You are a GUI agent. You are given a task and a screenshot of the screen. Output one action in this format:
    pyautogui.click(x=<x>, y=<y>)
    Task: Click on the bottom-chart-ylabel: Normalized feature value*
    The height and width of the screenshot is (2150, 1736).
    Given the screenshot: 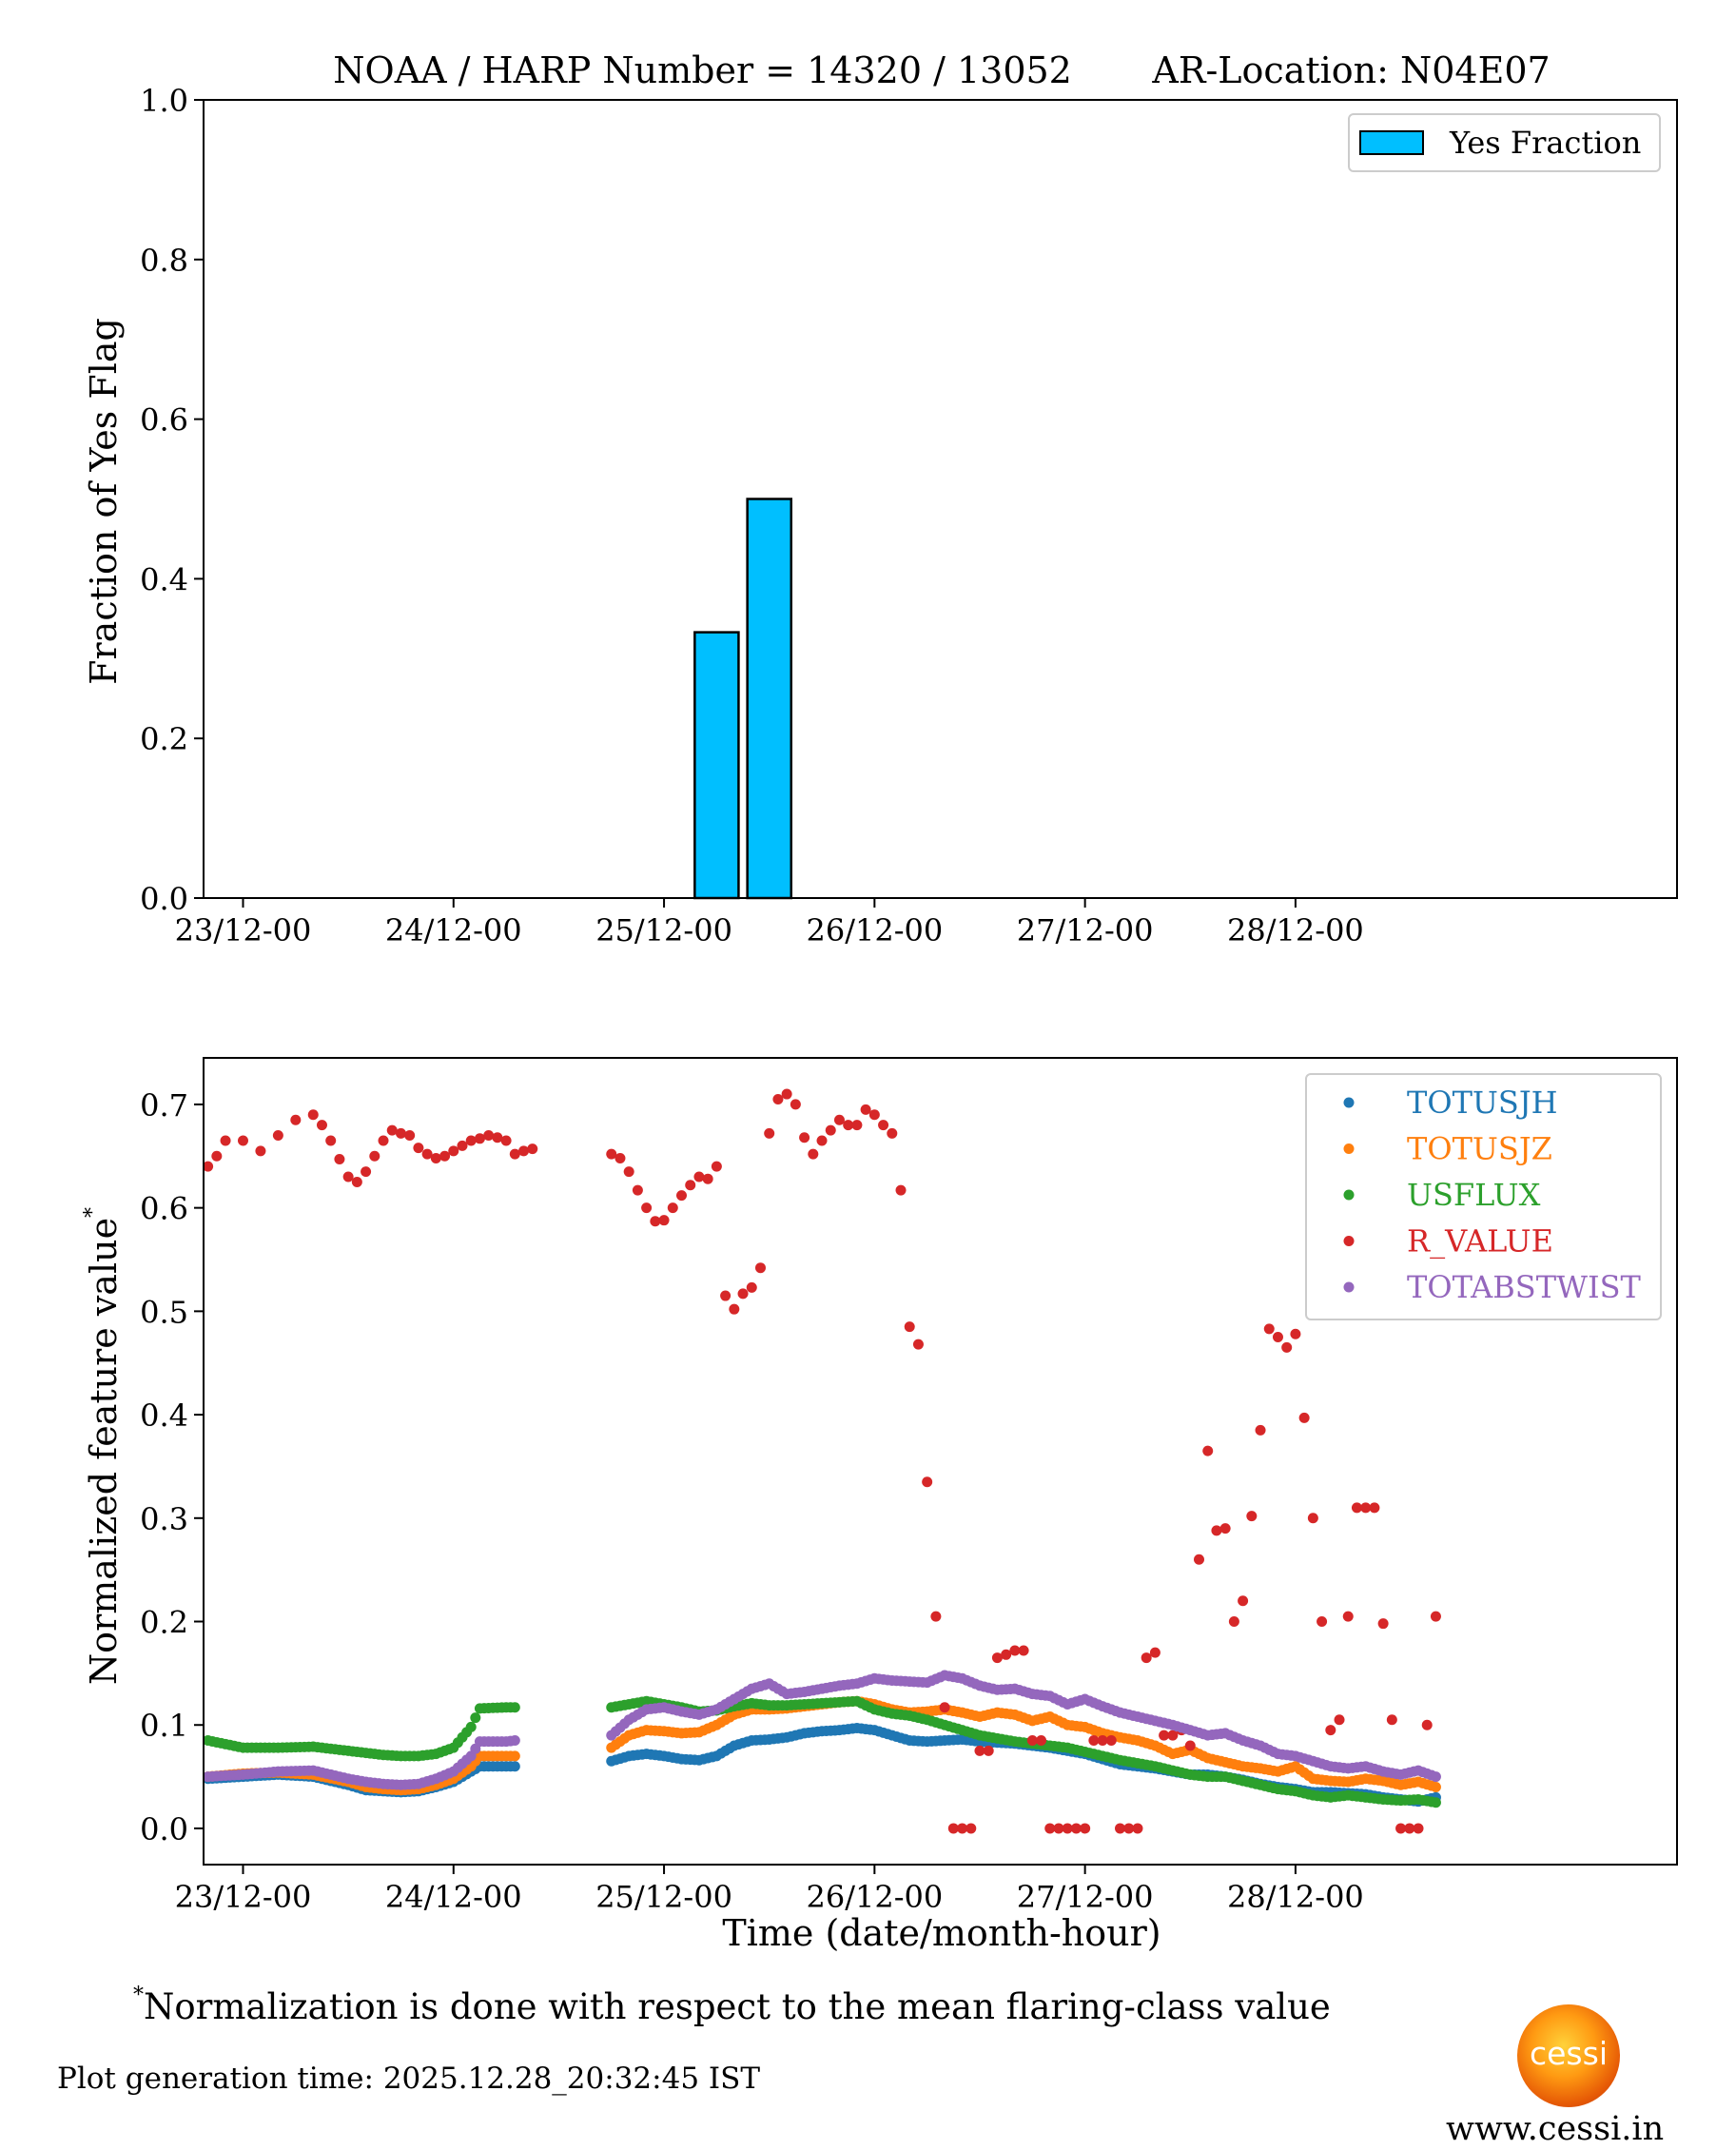 What is the action you would take?
    pyautogui.click(x=103, y=1446)
    